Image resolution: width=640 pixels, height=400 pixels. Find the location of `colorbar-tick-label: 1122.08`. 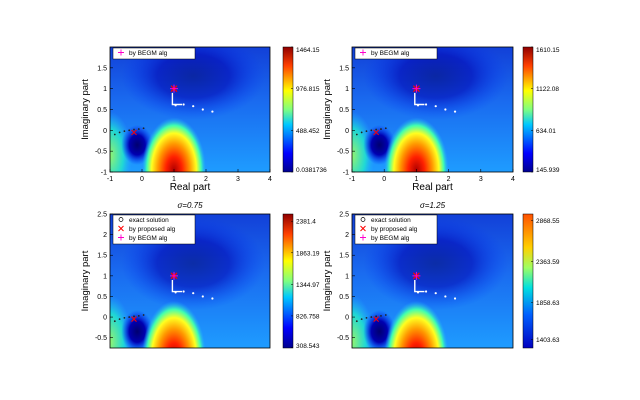

colorbar-tick-label: 1122.08 is located at coordinates (547, 89).